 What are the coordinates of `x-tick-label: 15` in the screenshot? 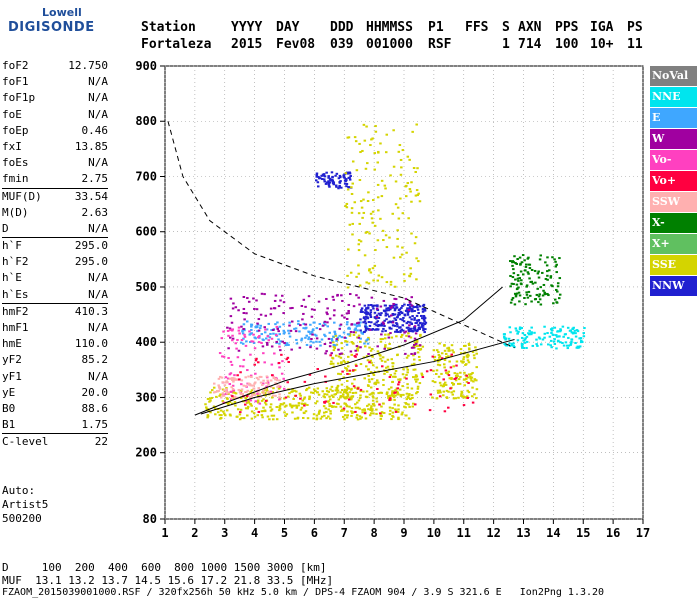 It's located at (583, 533).